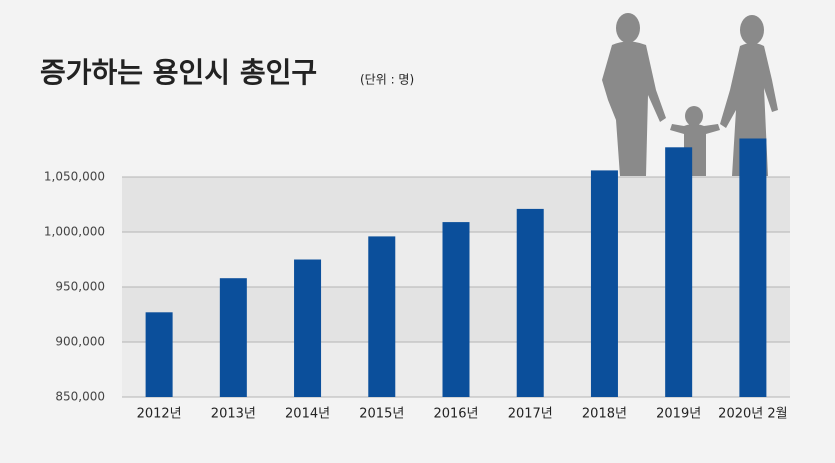 This screenshot has height=463, width=835. I want to click on x-tick-label: 2019년, so click(678, 414).